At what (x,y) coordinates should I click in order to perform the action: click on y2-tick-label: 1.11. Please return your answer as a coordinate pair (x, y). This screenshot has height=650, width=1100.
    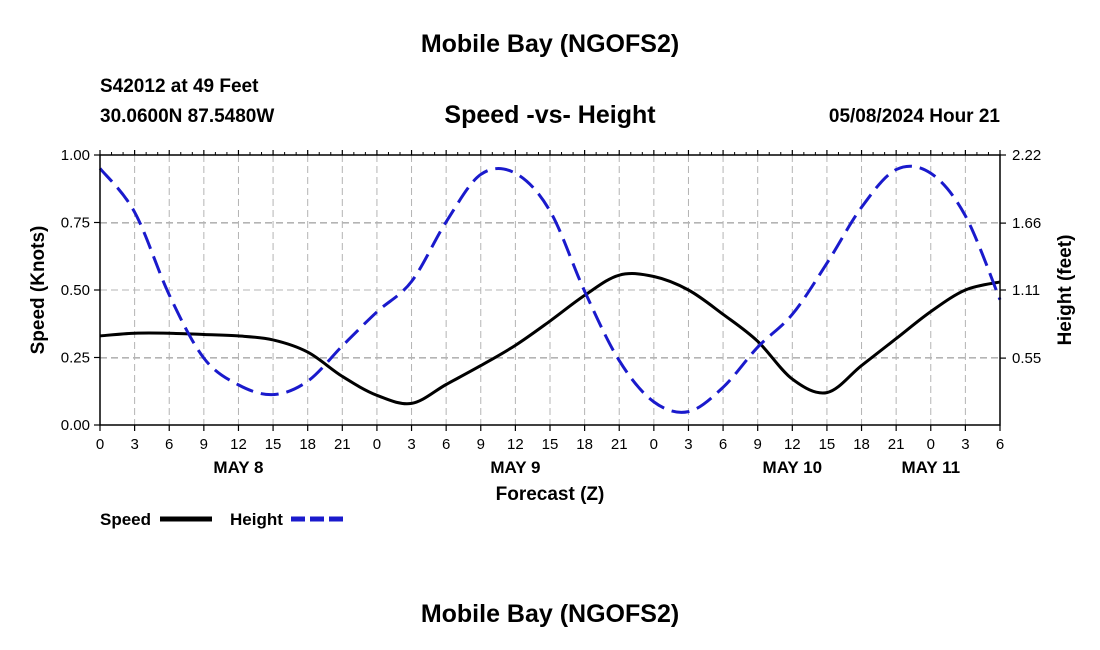
    Looking at the image, I should click on (1026, 290).